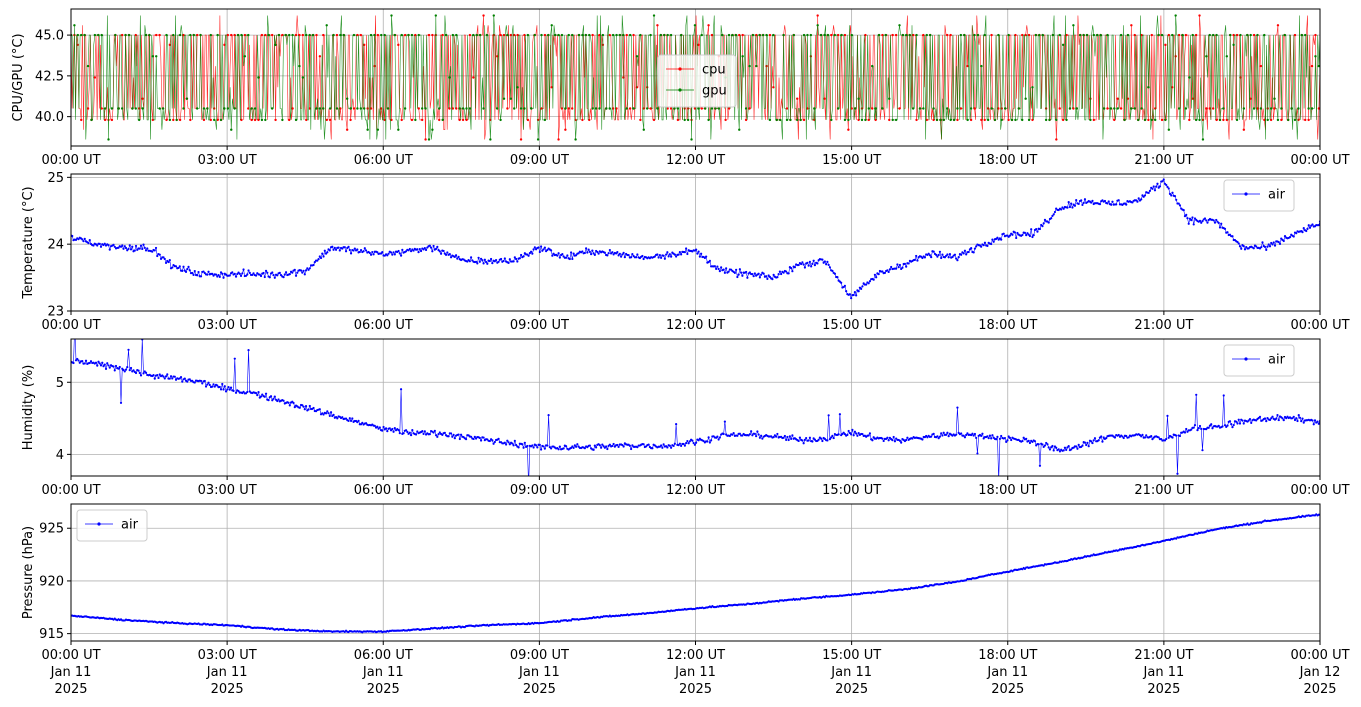 The width and height of the screenshot is (1361, 707). Describe the element at coordinates (697, 81) in the screenshot. I see `legend-box` at that location.